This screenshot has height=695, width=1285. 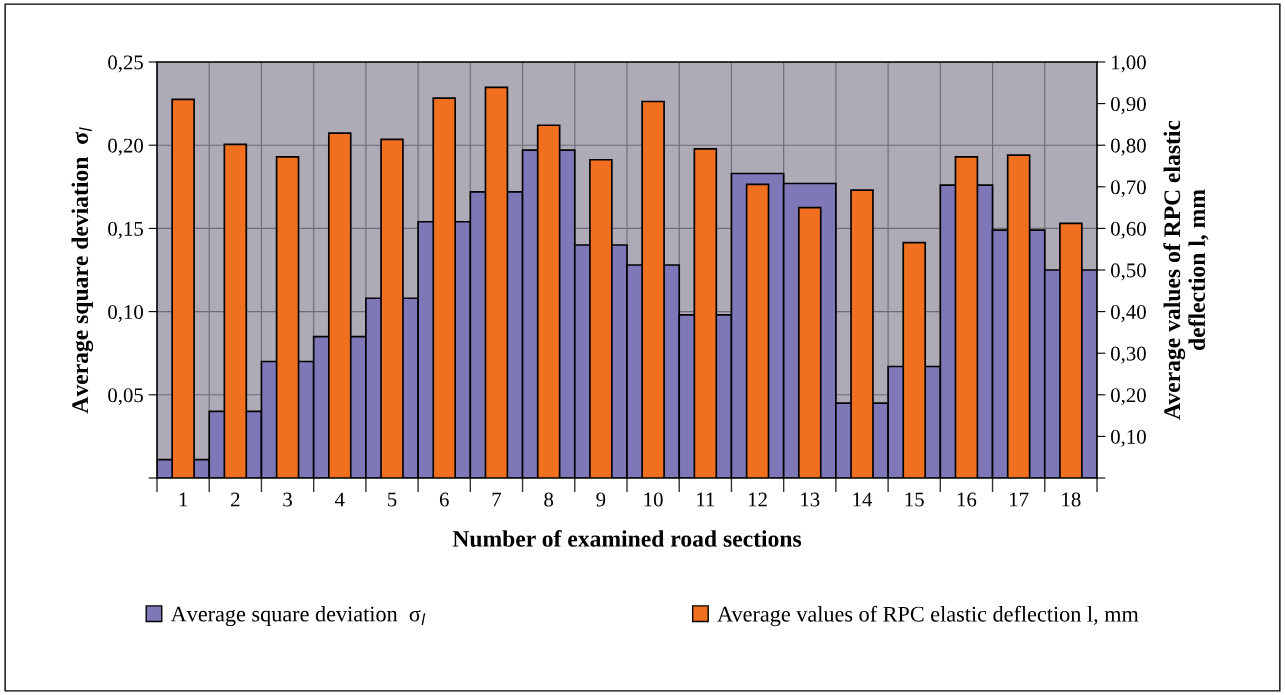 What do you see at coordinates (1128, 438) in the screenshot?
I see `y2-tick-label: 0,10` at bounding box center [1128, 438].